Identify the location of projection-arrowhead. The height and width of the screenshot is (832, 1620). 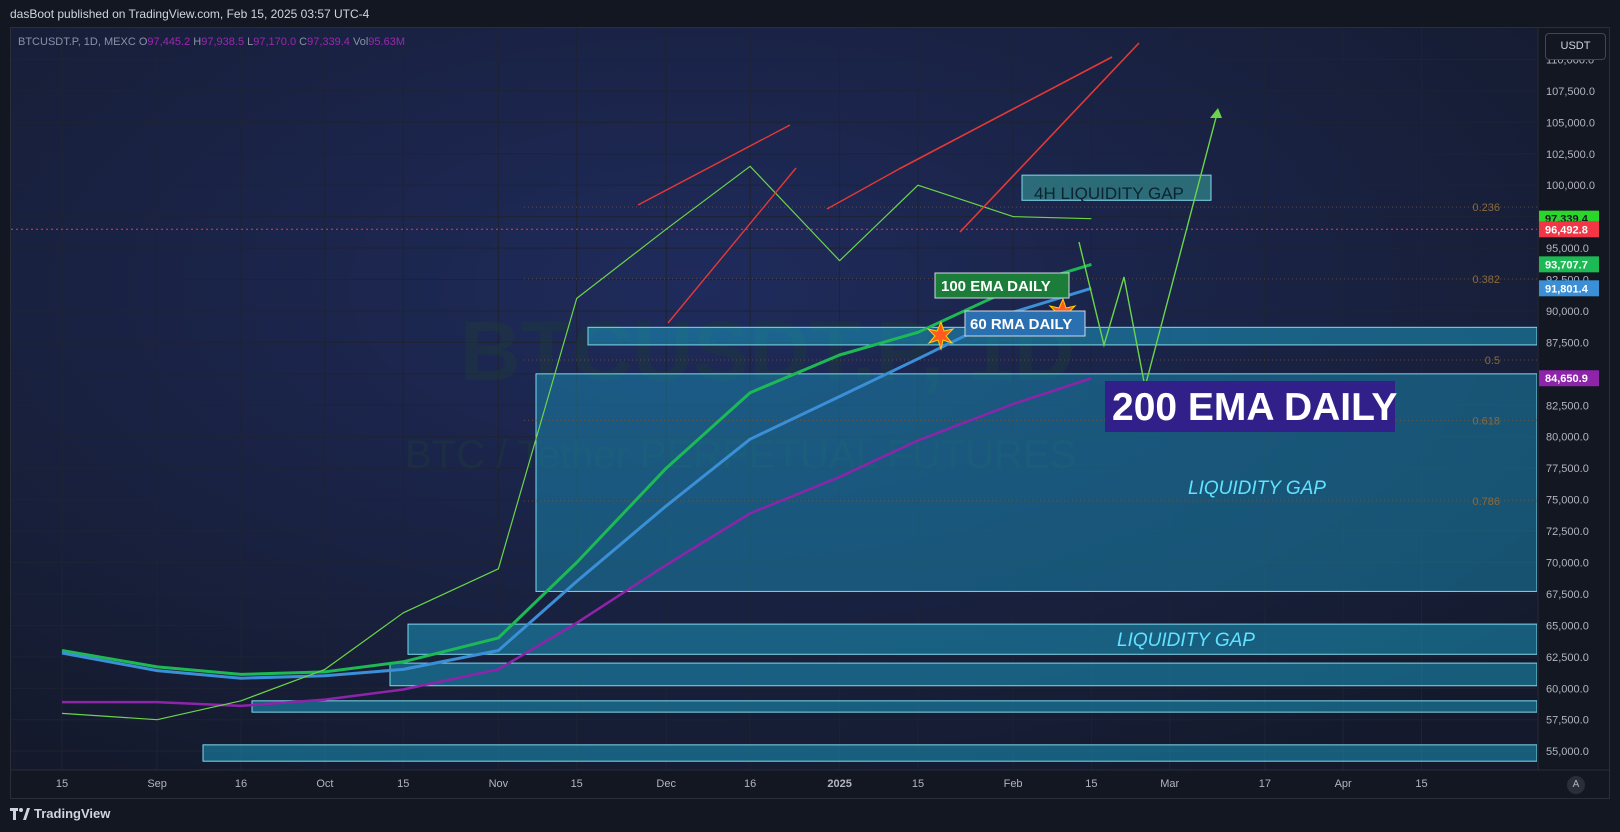
(1216, 113).